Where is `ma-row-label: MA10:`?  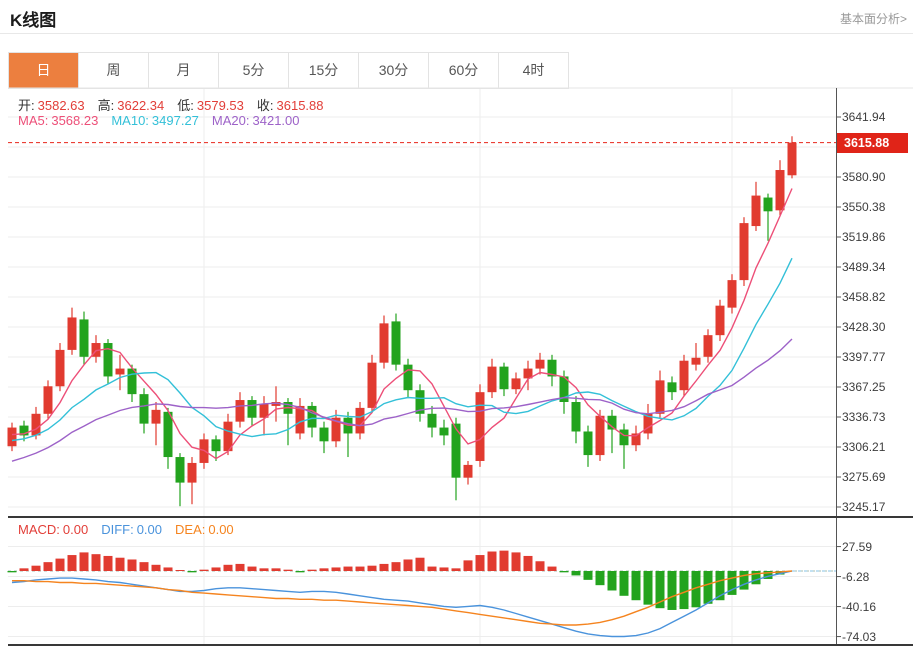
ma-row-label: MA10: is located at coordinates (130, 120).